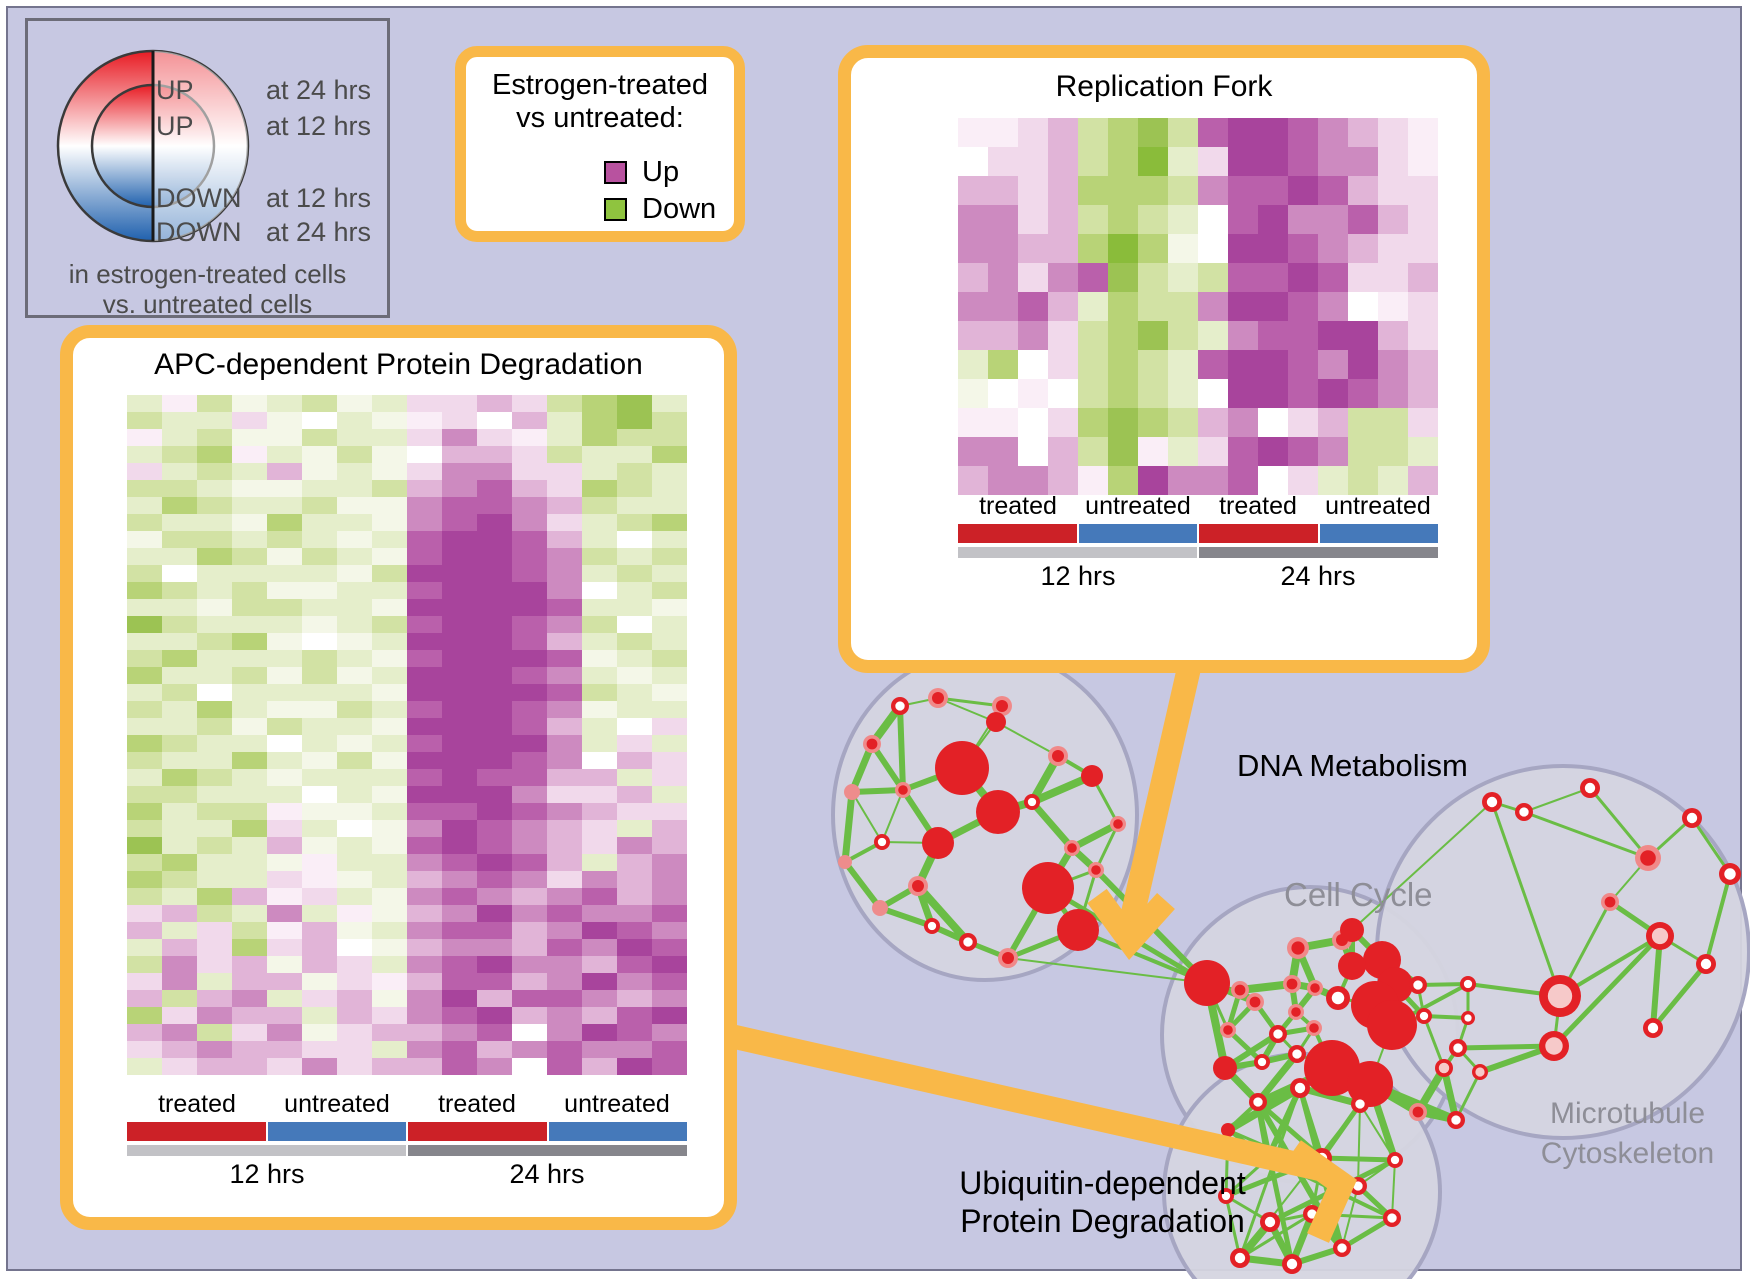  What do you see at coordinates (199, 198) in the screenshot?
I see `updown-term: DOWN` at bounding box center [199, 198].